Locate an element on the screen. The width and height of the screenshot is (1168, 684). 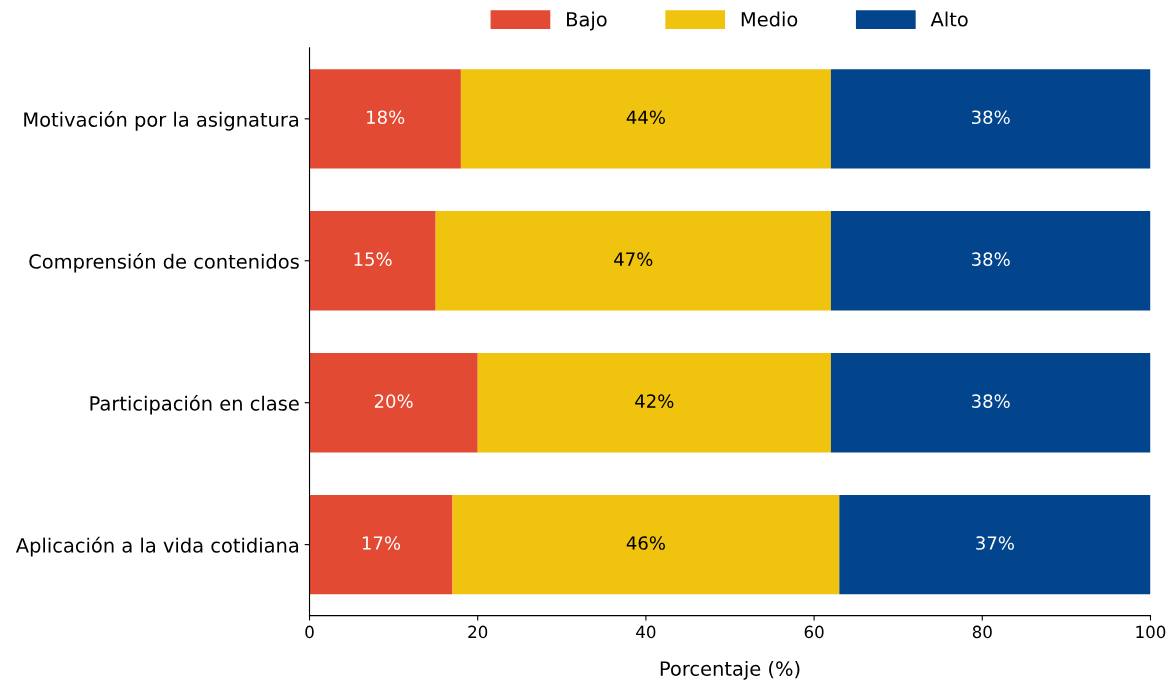
x-tick-label: 80 is located at coordinates (982, 632).